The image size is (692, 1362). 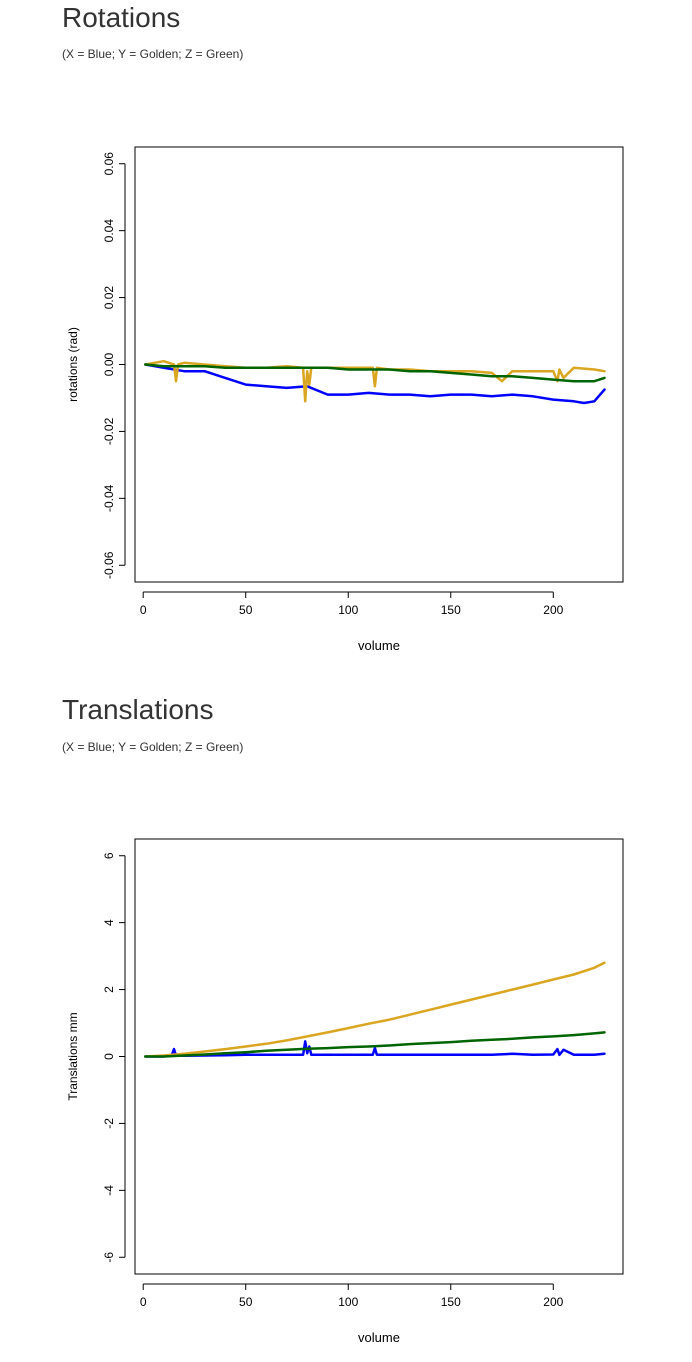 What do you see at coordinates (109, 164) in the screenshot?
I see `y-tick-label: 0.06` at bounding box center [109, 164].